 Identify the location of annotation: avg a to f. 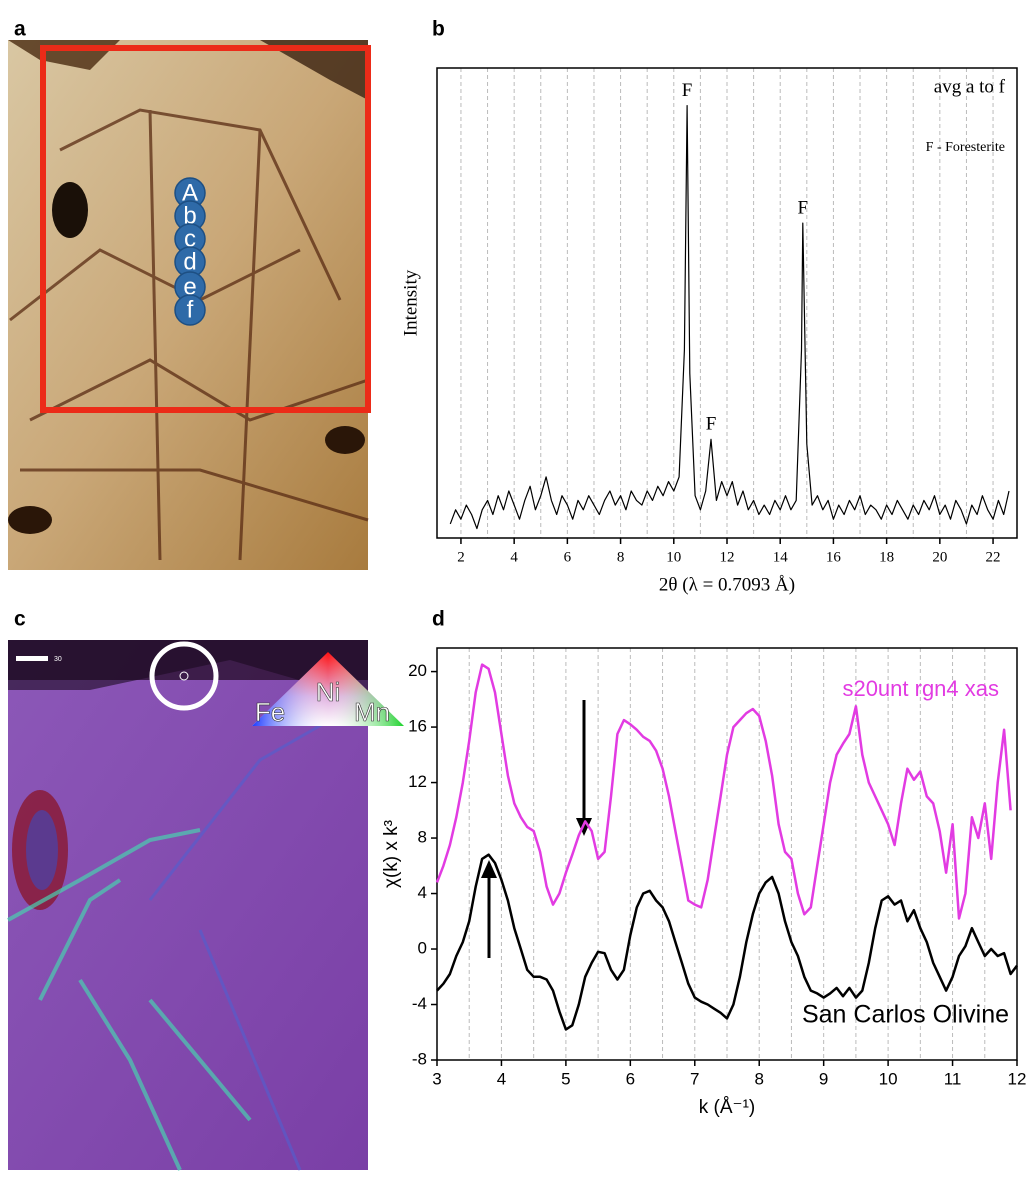
(970, 86).